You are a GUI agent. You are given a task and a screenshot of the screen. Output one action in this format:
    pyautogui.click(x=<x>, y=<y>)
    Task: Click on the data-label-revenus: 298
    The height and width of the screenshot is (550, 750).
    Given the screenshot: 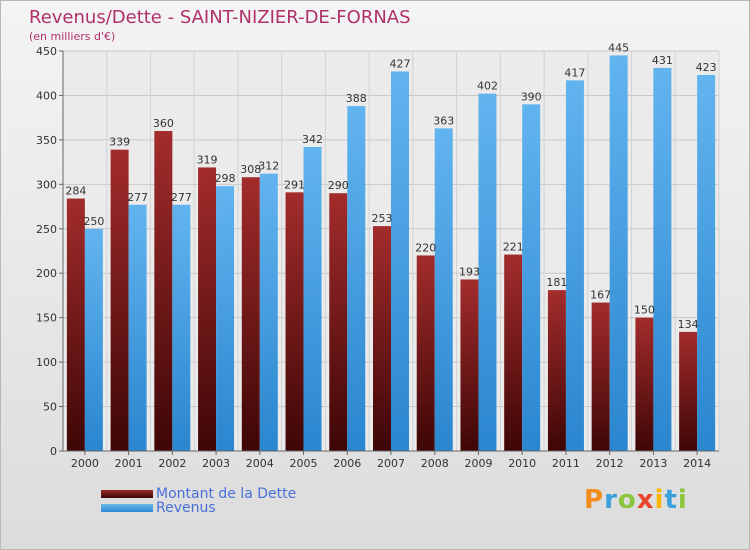 What is the action you would take?
    pyautogui.click(x=225, y=178)
    